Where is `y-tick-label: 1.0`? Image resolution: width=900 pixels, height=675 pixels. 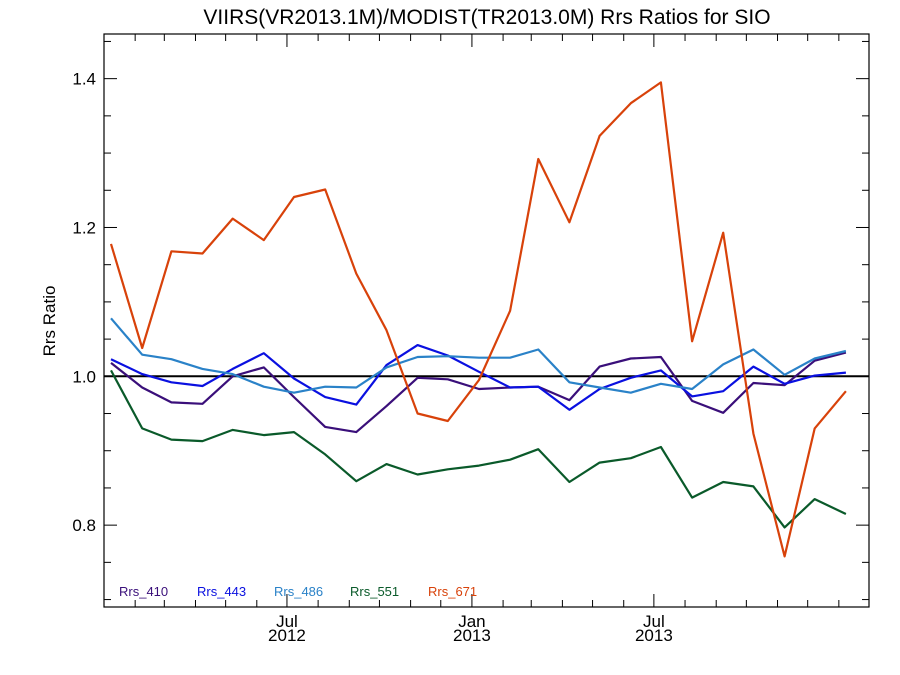
y-tick-label: 1.0 is located at coordinates (84, 376).